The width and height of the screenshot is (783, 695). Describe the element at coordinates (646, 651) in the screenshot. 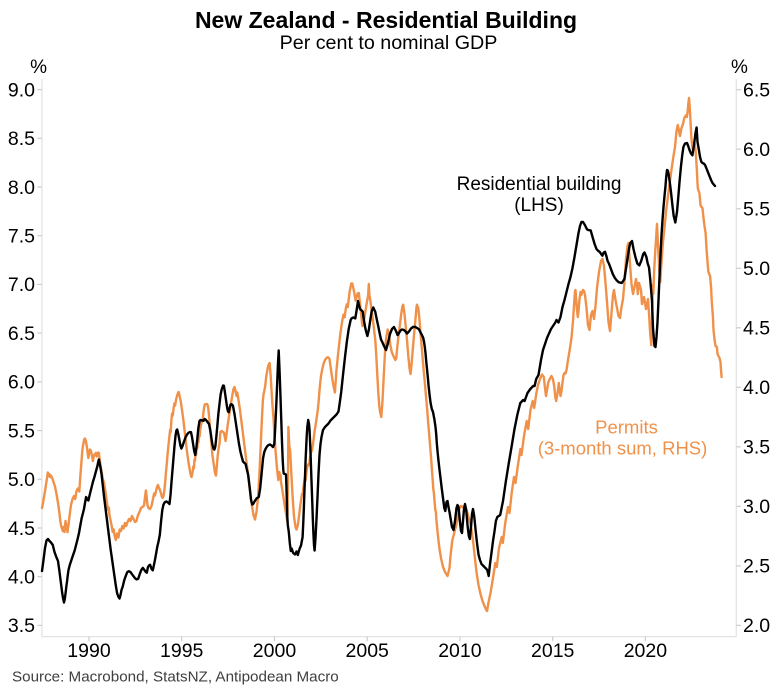

I see `svg-text: 2020` at that location.